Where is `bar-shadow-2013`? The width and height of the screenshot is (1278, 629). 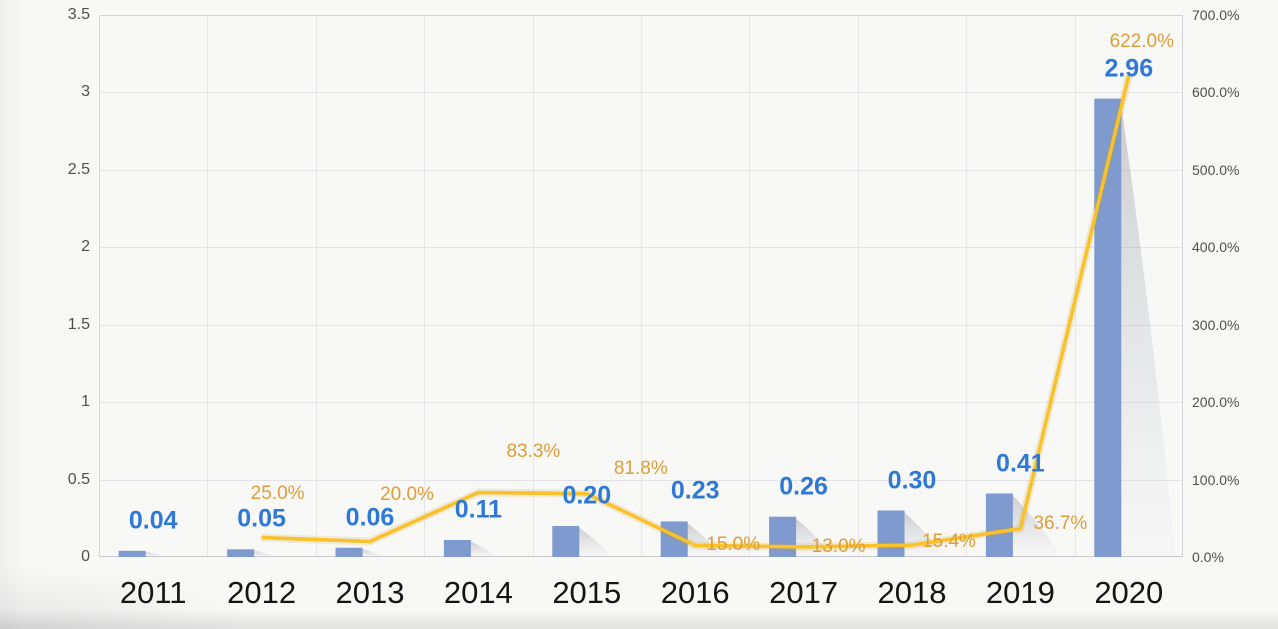 bar-shadow-2013 is located at coordinates (373, 552).